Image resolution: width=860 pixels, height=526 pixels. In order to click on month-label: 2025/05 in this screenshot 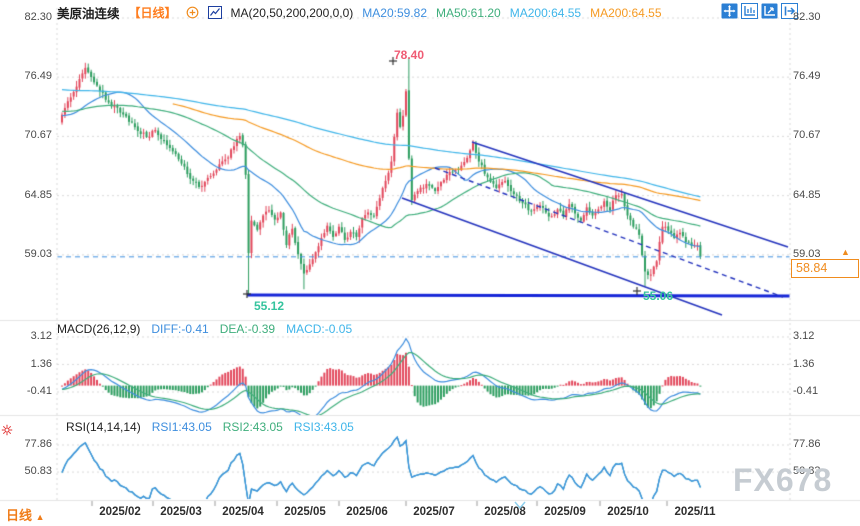, I will do `click(305, 512)`.